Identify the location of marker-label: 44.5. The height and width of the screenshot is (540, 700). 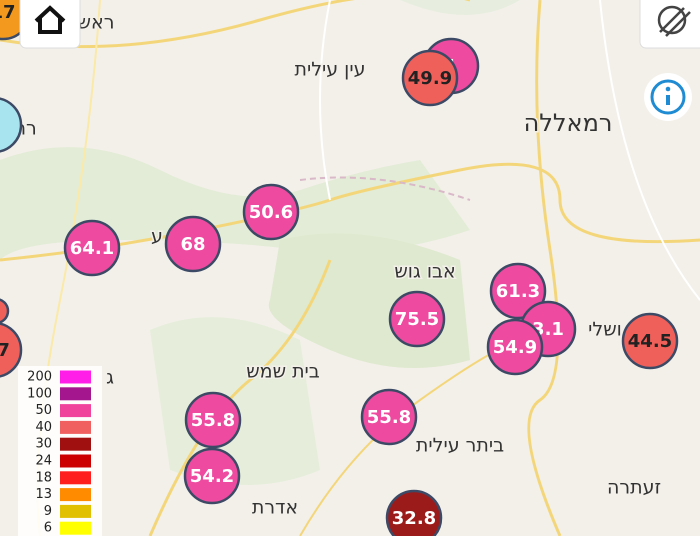
(650, 341).